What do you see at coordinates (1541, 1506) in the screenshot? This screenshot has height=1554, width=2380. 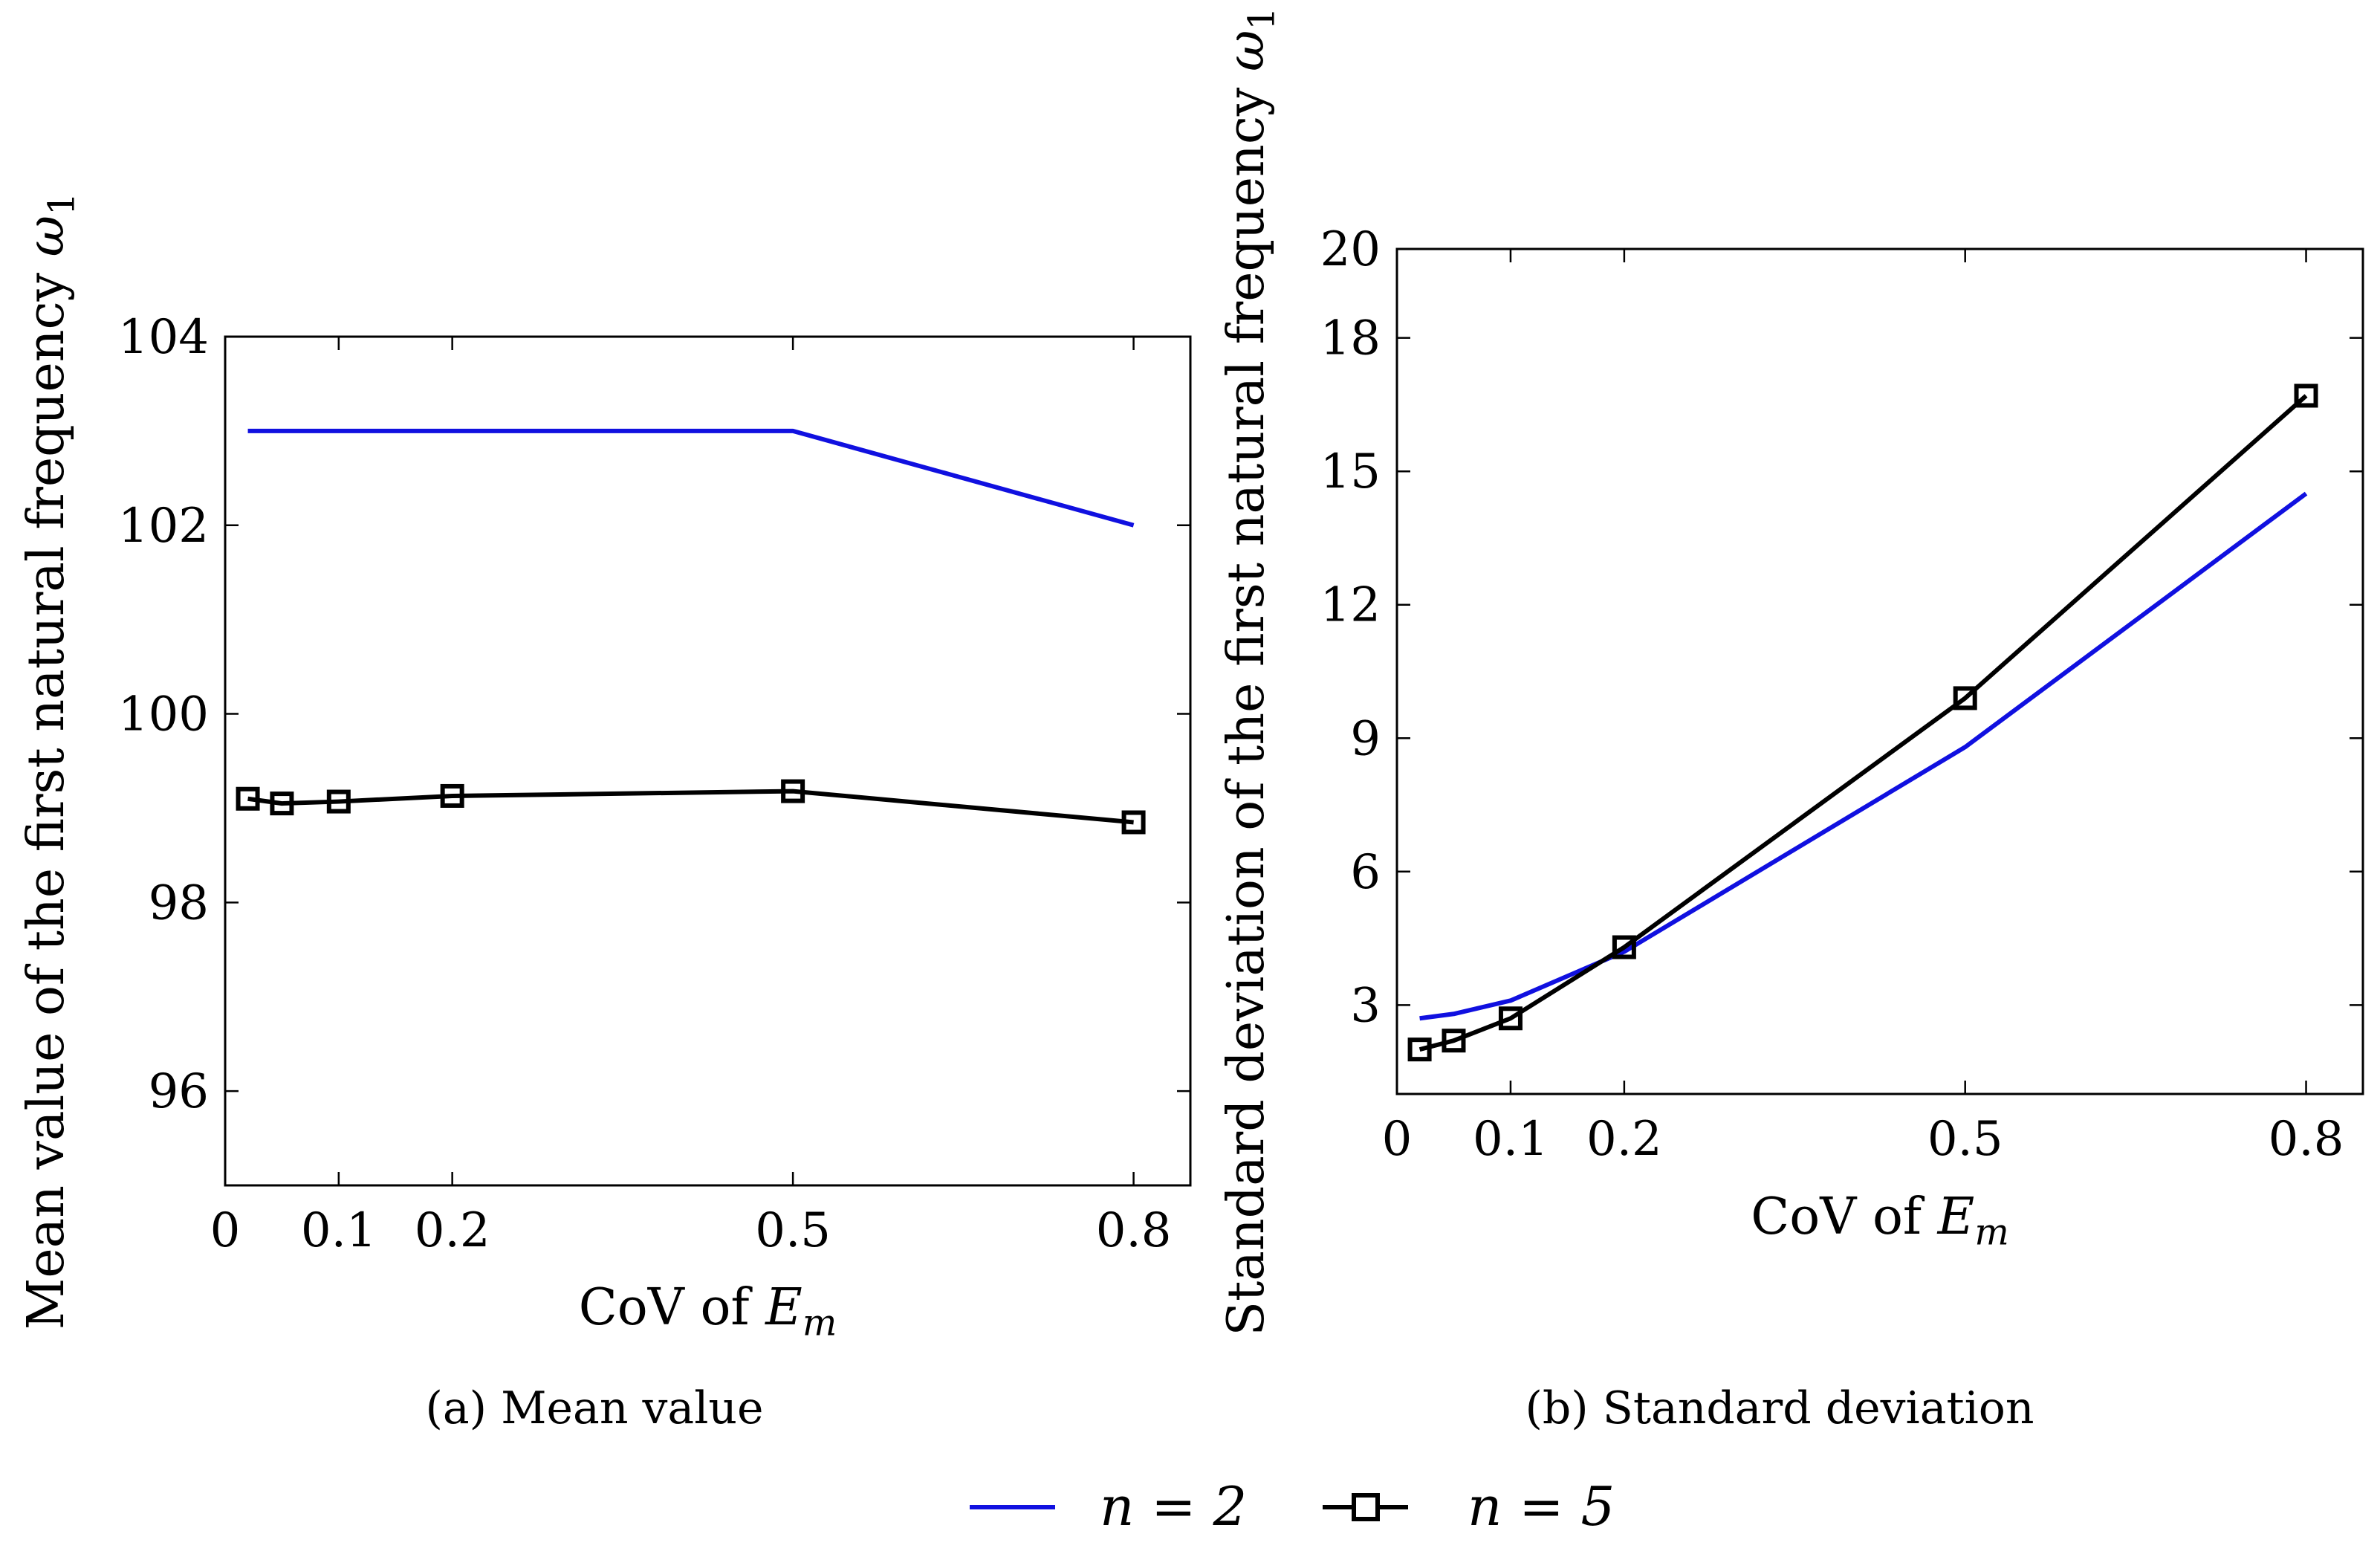 I see `legend-label-n5: n = 5` at bounding box center [1541, 1506].